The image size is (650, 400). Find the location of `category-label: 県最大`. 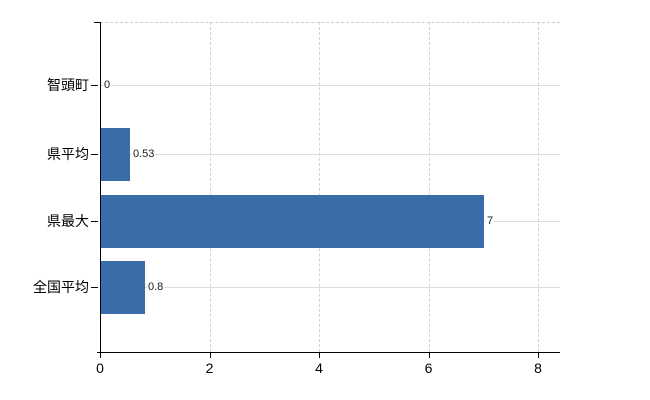

category-label: 県最大 is located at coordinates (68, 221).